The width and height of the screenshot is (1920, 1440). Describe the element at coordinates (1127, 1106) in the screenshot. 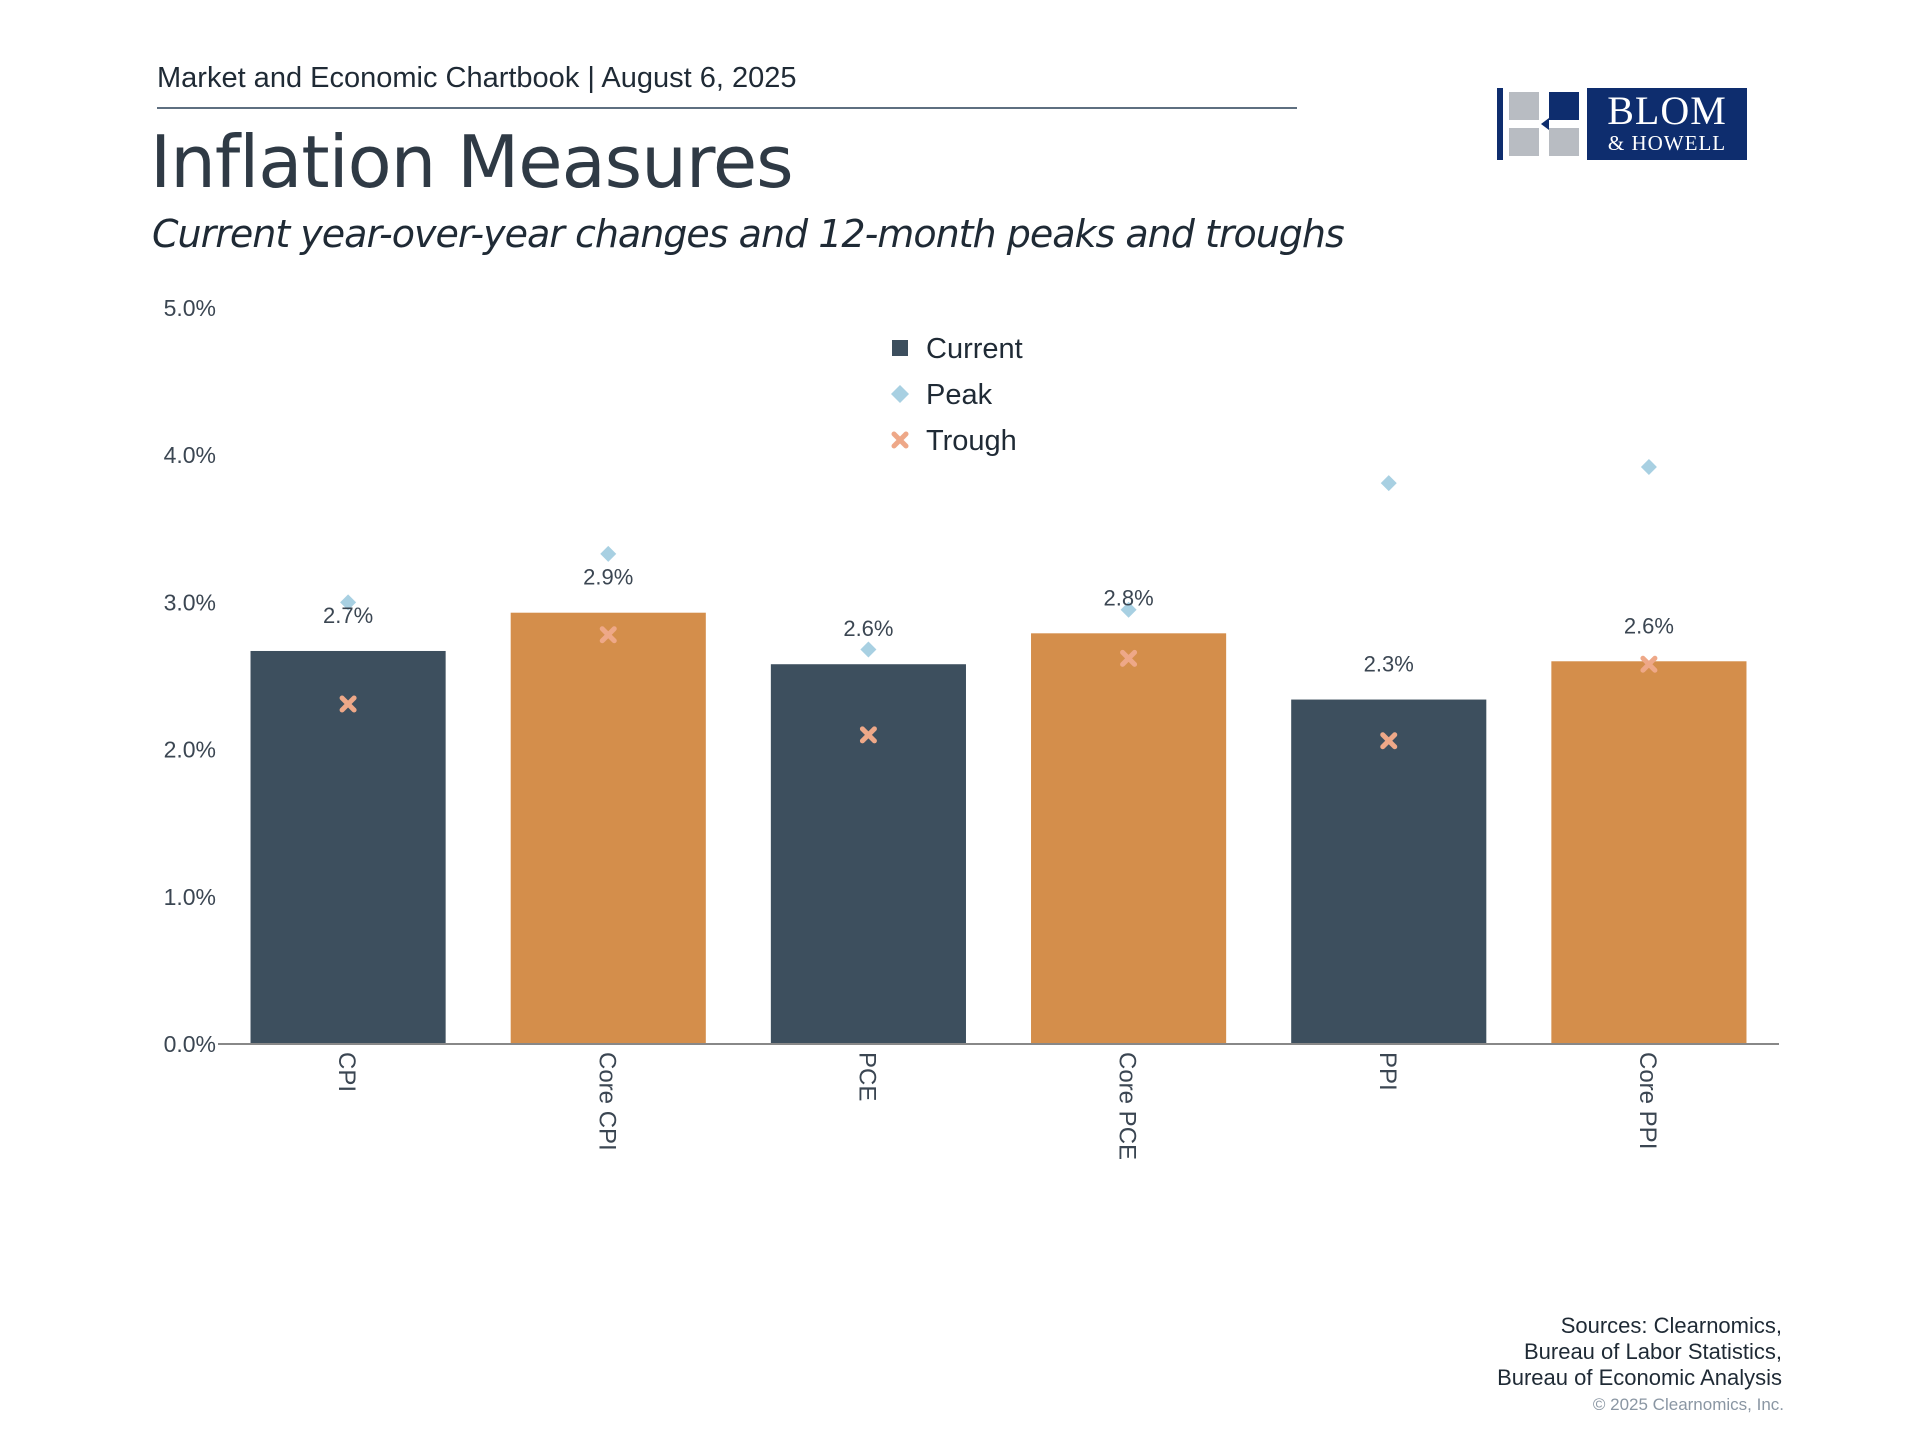

I see `x-tick-label: Core PCE` at that location.